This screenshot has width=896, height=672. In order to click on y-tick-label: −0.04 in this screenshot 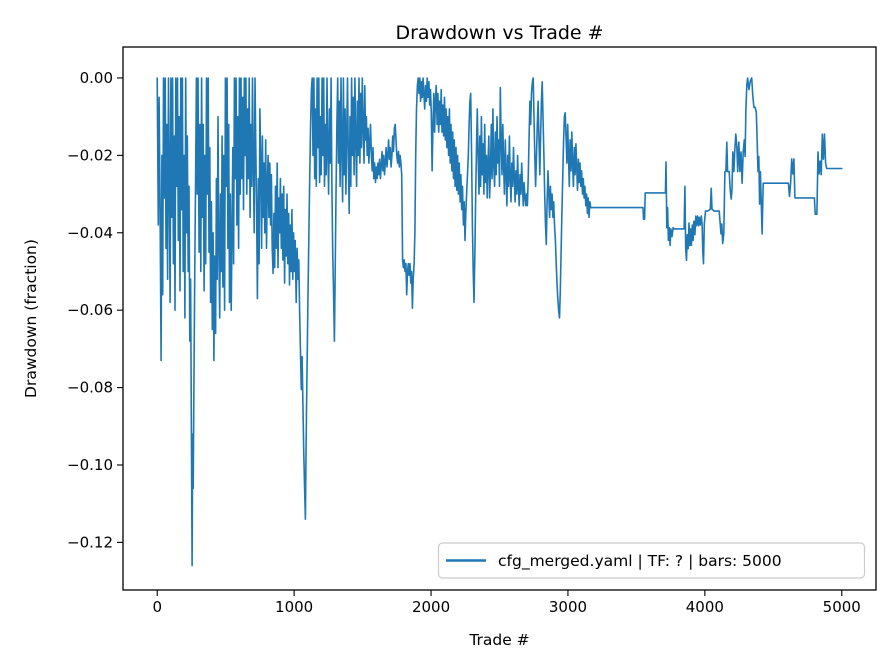, I will do `click(90, 233)`.